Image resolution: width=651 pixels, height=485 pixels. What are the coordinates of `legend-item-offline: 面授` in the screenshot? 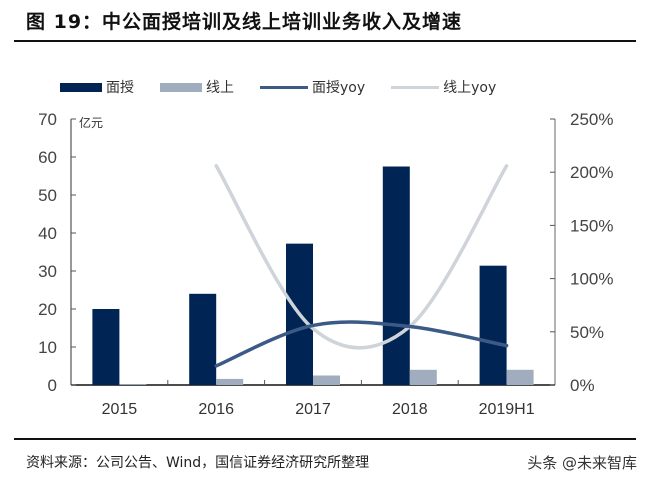 It's located at (97, 87).